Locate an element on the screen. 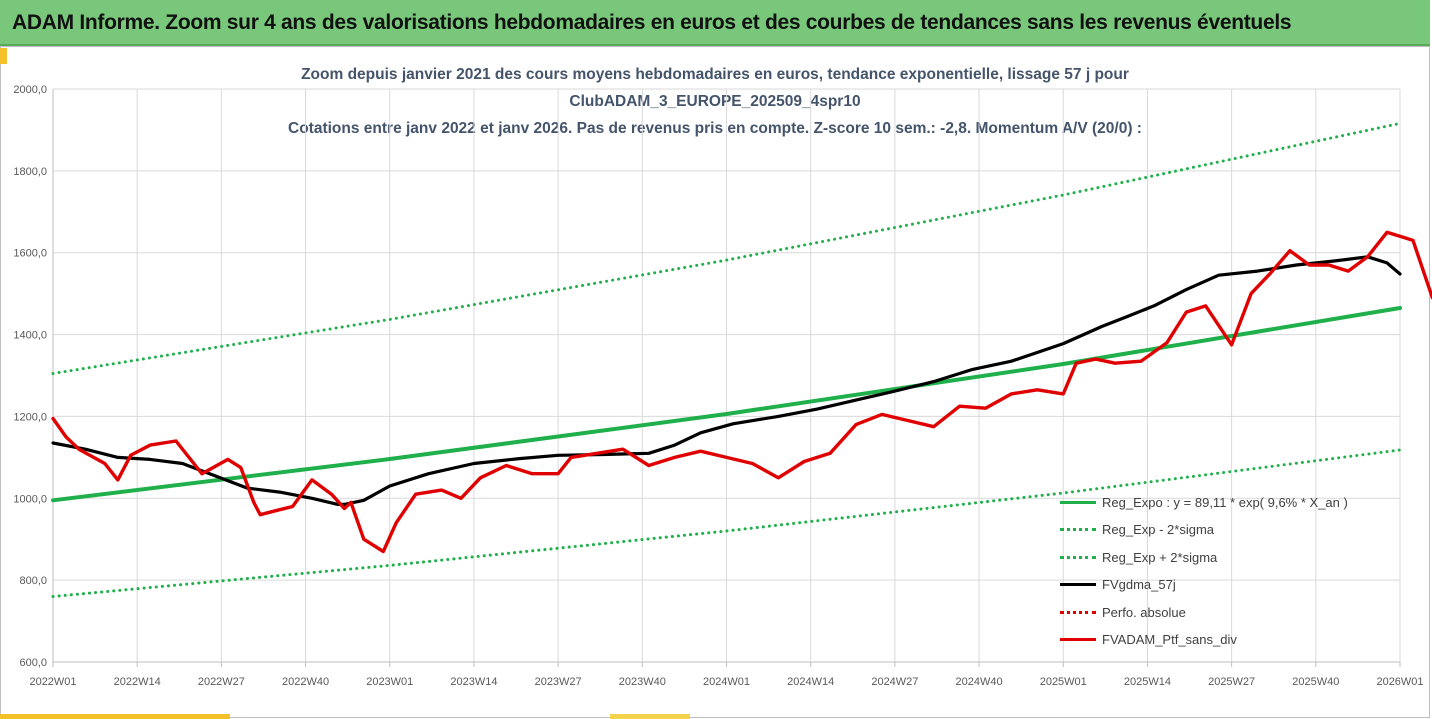 The height and width of the screenshot is (719, 1432). x-tick-label: 2023W01 is located at coordinates (389, 682).